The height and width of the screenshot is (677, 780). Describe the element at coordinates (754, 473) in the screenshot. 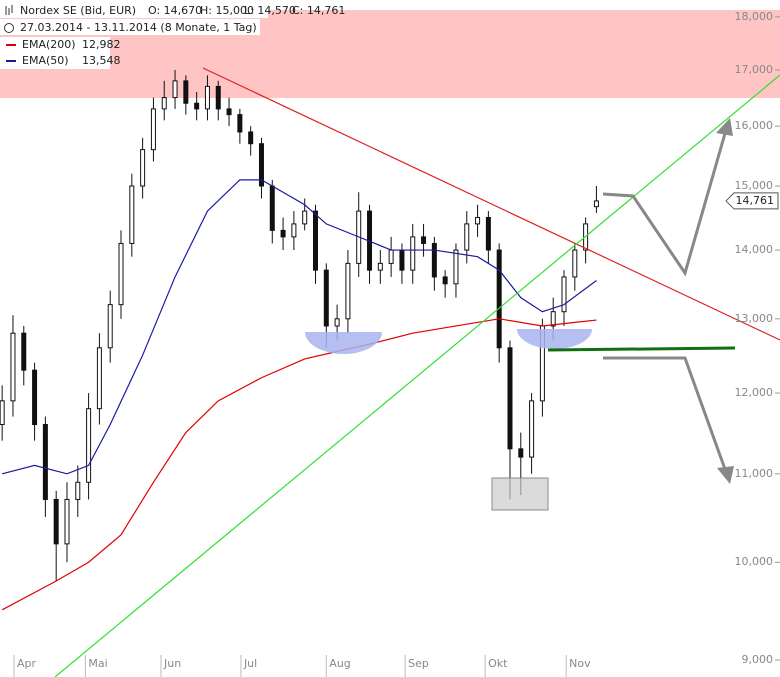

I see `y-tick-label: 11,000` at that location.